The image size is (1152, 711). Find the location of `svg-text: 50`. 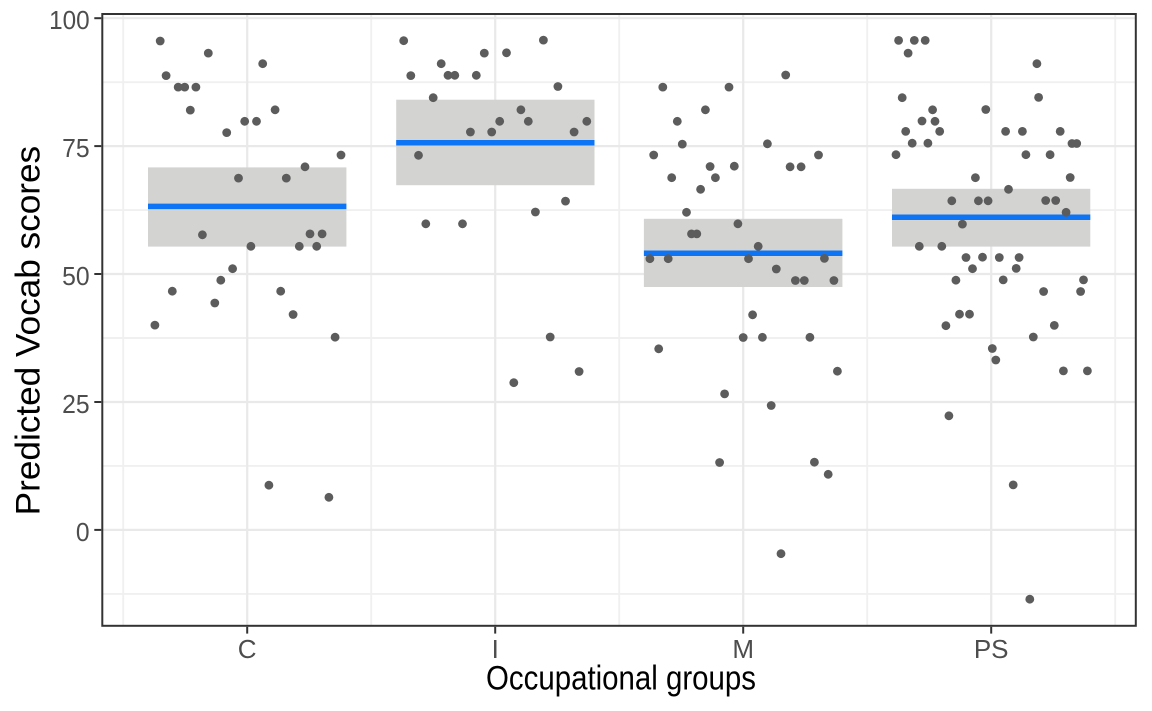

svg-text: 50 is located at coordinates (76, 276).